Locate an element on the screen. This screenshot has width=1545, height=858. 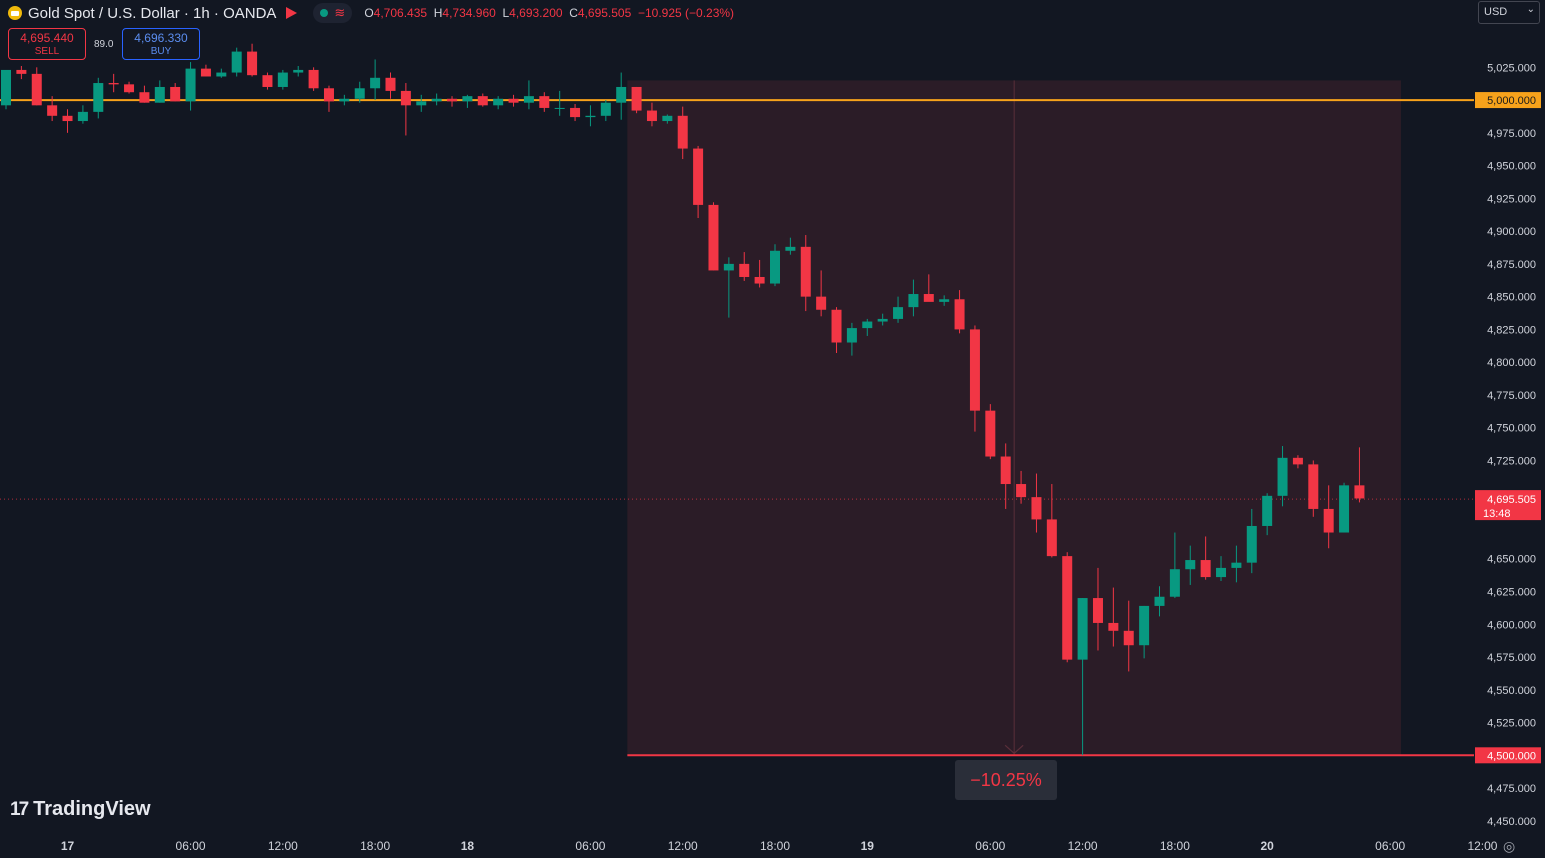
measure-arrow-icon is located at coordinates (1014, 749).